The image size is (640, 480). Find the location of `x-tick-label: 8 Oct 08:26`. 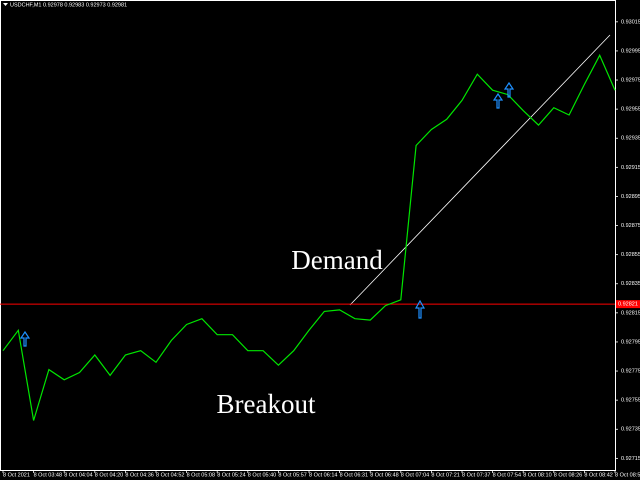

x-tick-label: 8 Oct 08:26 is located at coordinates (568, 475).